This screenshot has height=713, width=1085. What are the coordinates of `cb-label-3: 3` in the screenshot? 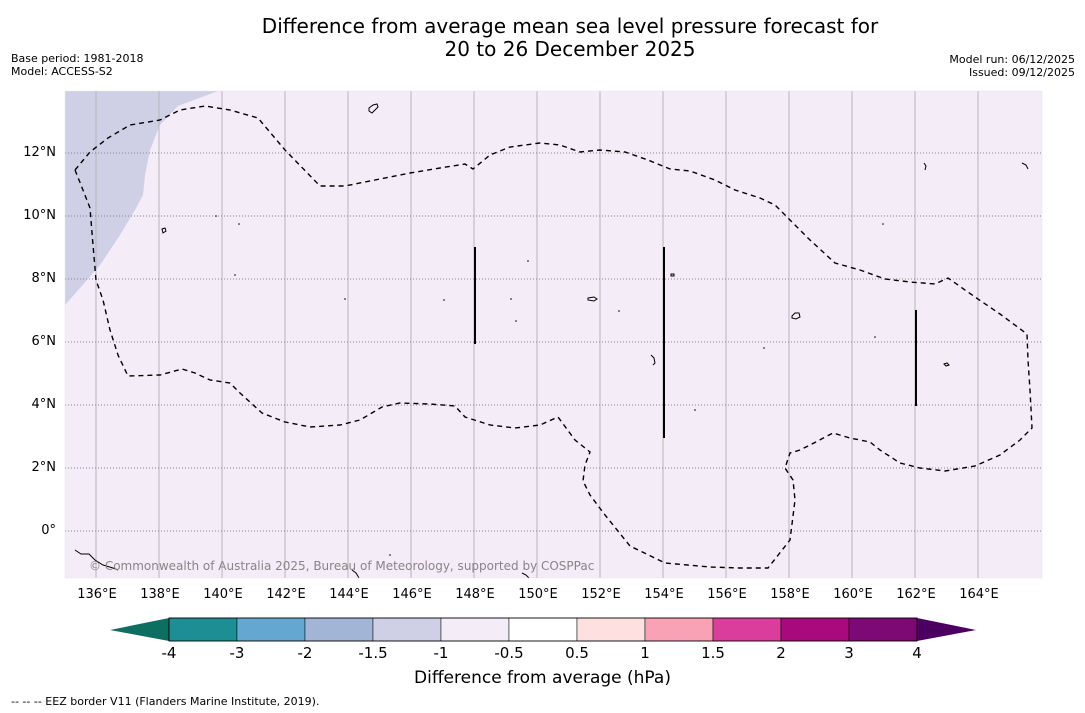 It's located at (849, 653).